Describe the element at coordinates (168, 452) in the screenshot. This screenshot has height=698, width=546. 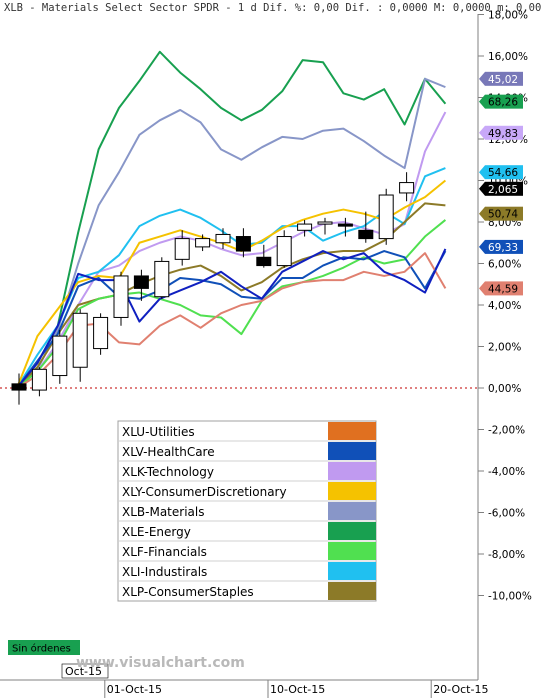
I see `legend-label: XLV-HealthCare` at that location.